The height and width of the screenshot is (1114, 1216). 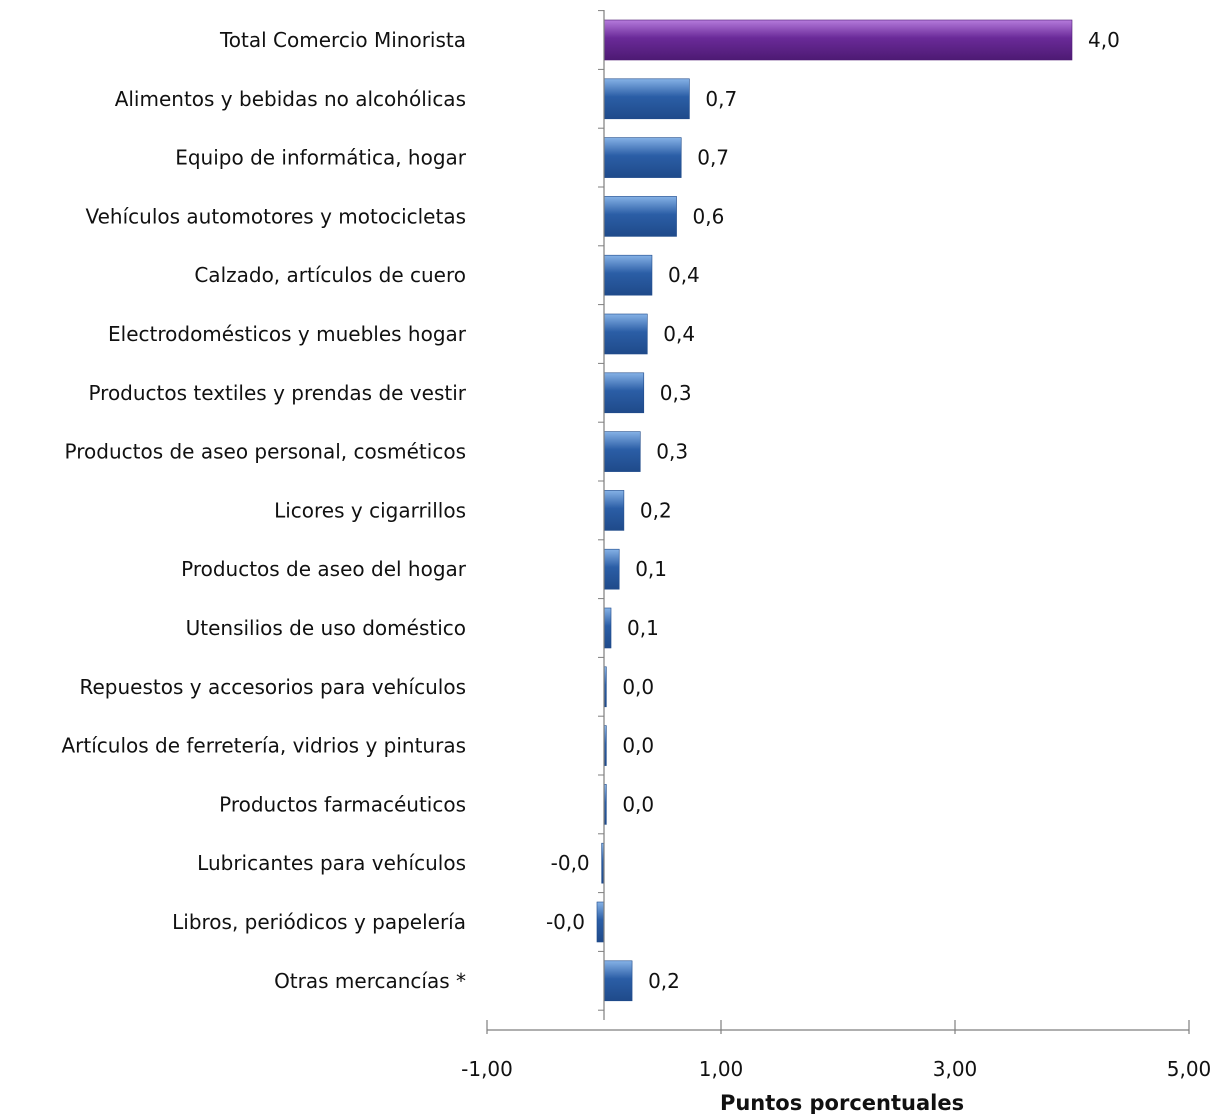 I want to click on category-label: Libros, periódicos y papelería, so click(x=319, y=922).